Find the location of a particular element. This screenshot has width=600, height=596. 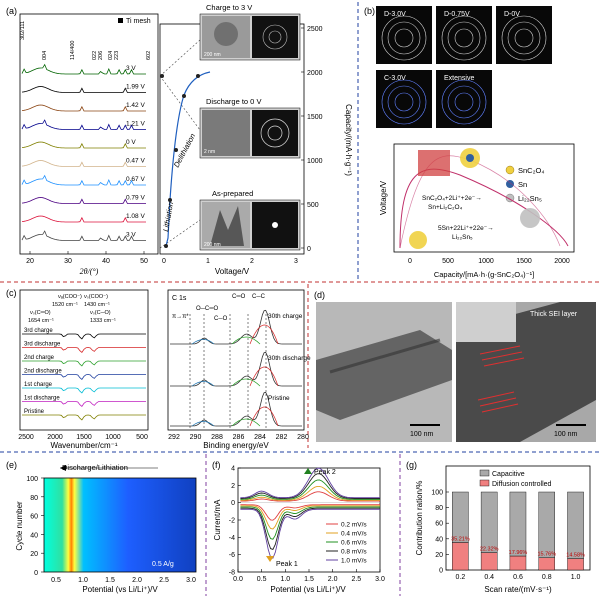

saed-panel is located at coordinates (404, 99).